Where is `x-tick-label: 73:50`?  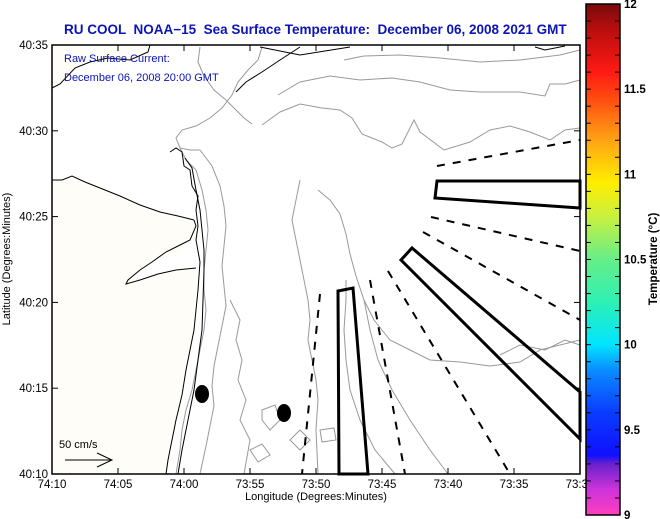
x-tick-label: 73:50 is located at coordinates (316, 485).